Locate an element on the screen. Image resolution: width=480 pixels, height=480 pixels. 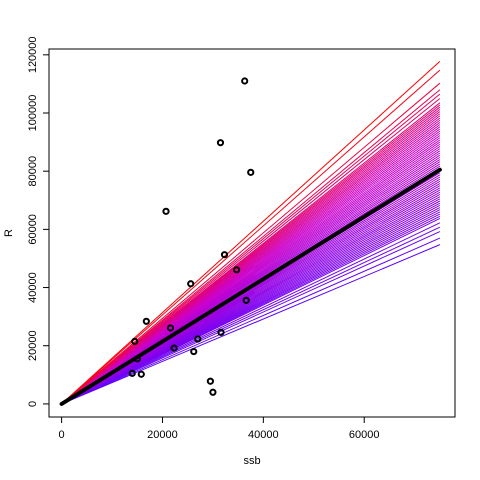
x-tick-label: 0 is located at coordinates (62, 435).